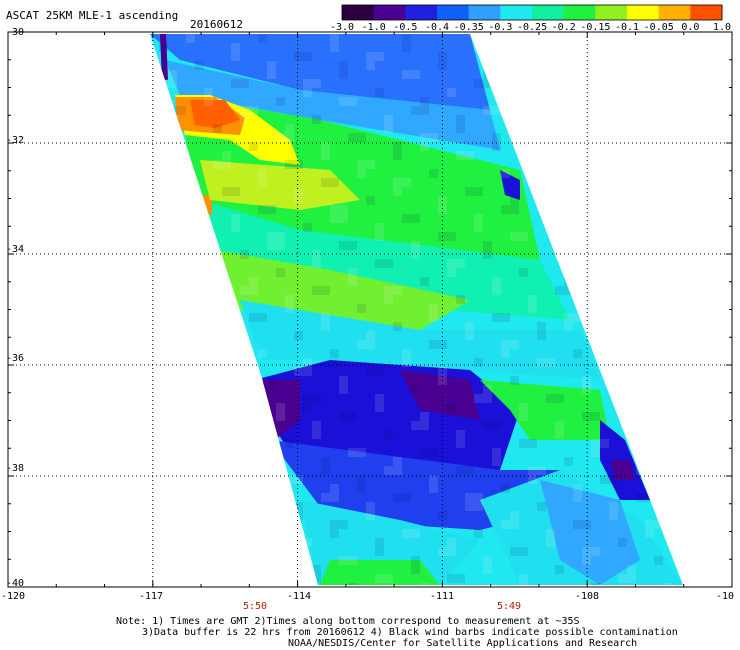  What do you see at coordinates (215, 114) in the screenshot?
I see `swath-band-redorange-coast` at bounding box center [215, 114].